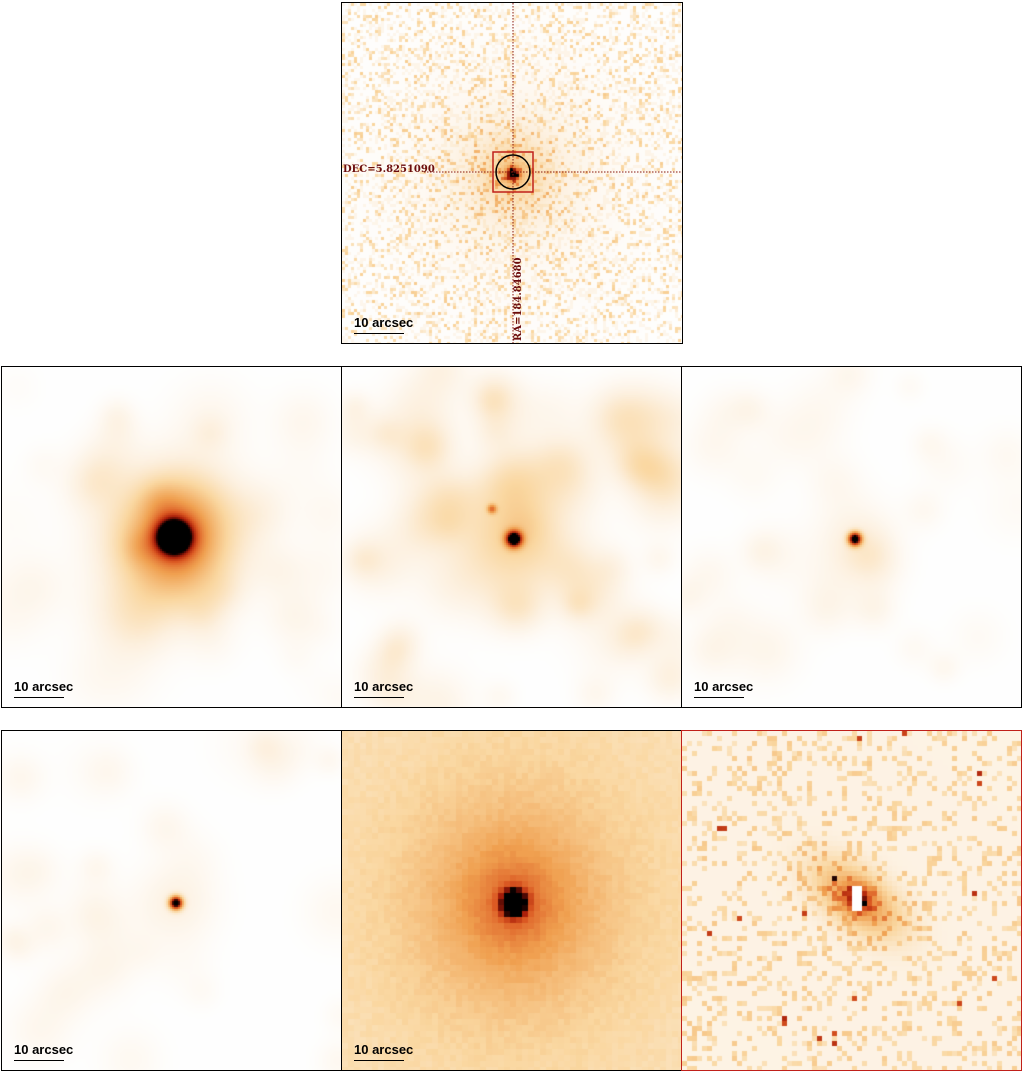 The image size is (1023, 1072). I want to click on image-panel-row2-left: 10 arcsec, so click(171, 537).